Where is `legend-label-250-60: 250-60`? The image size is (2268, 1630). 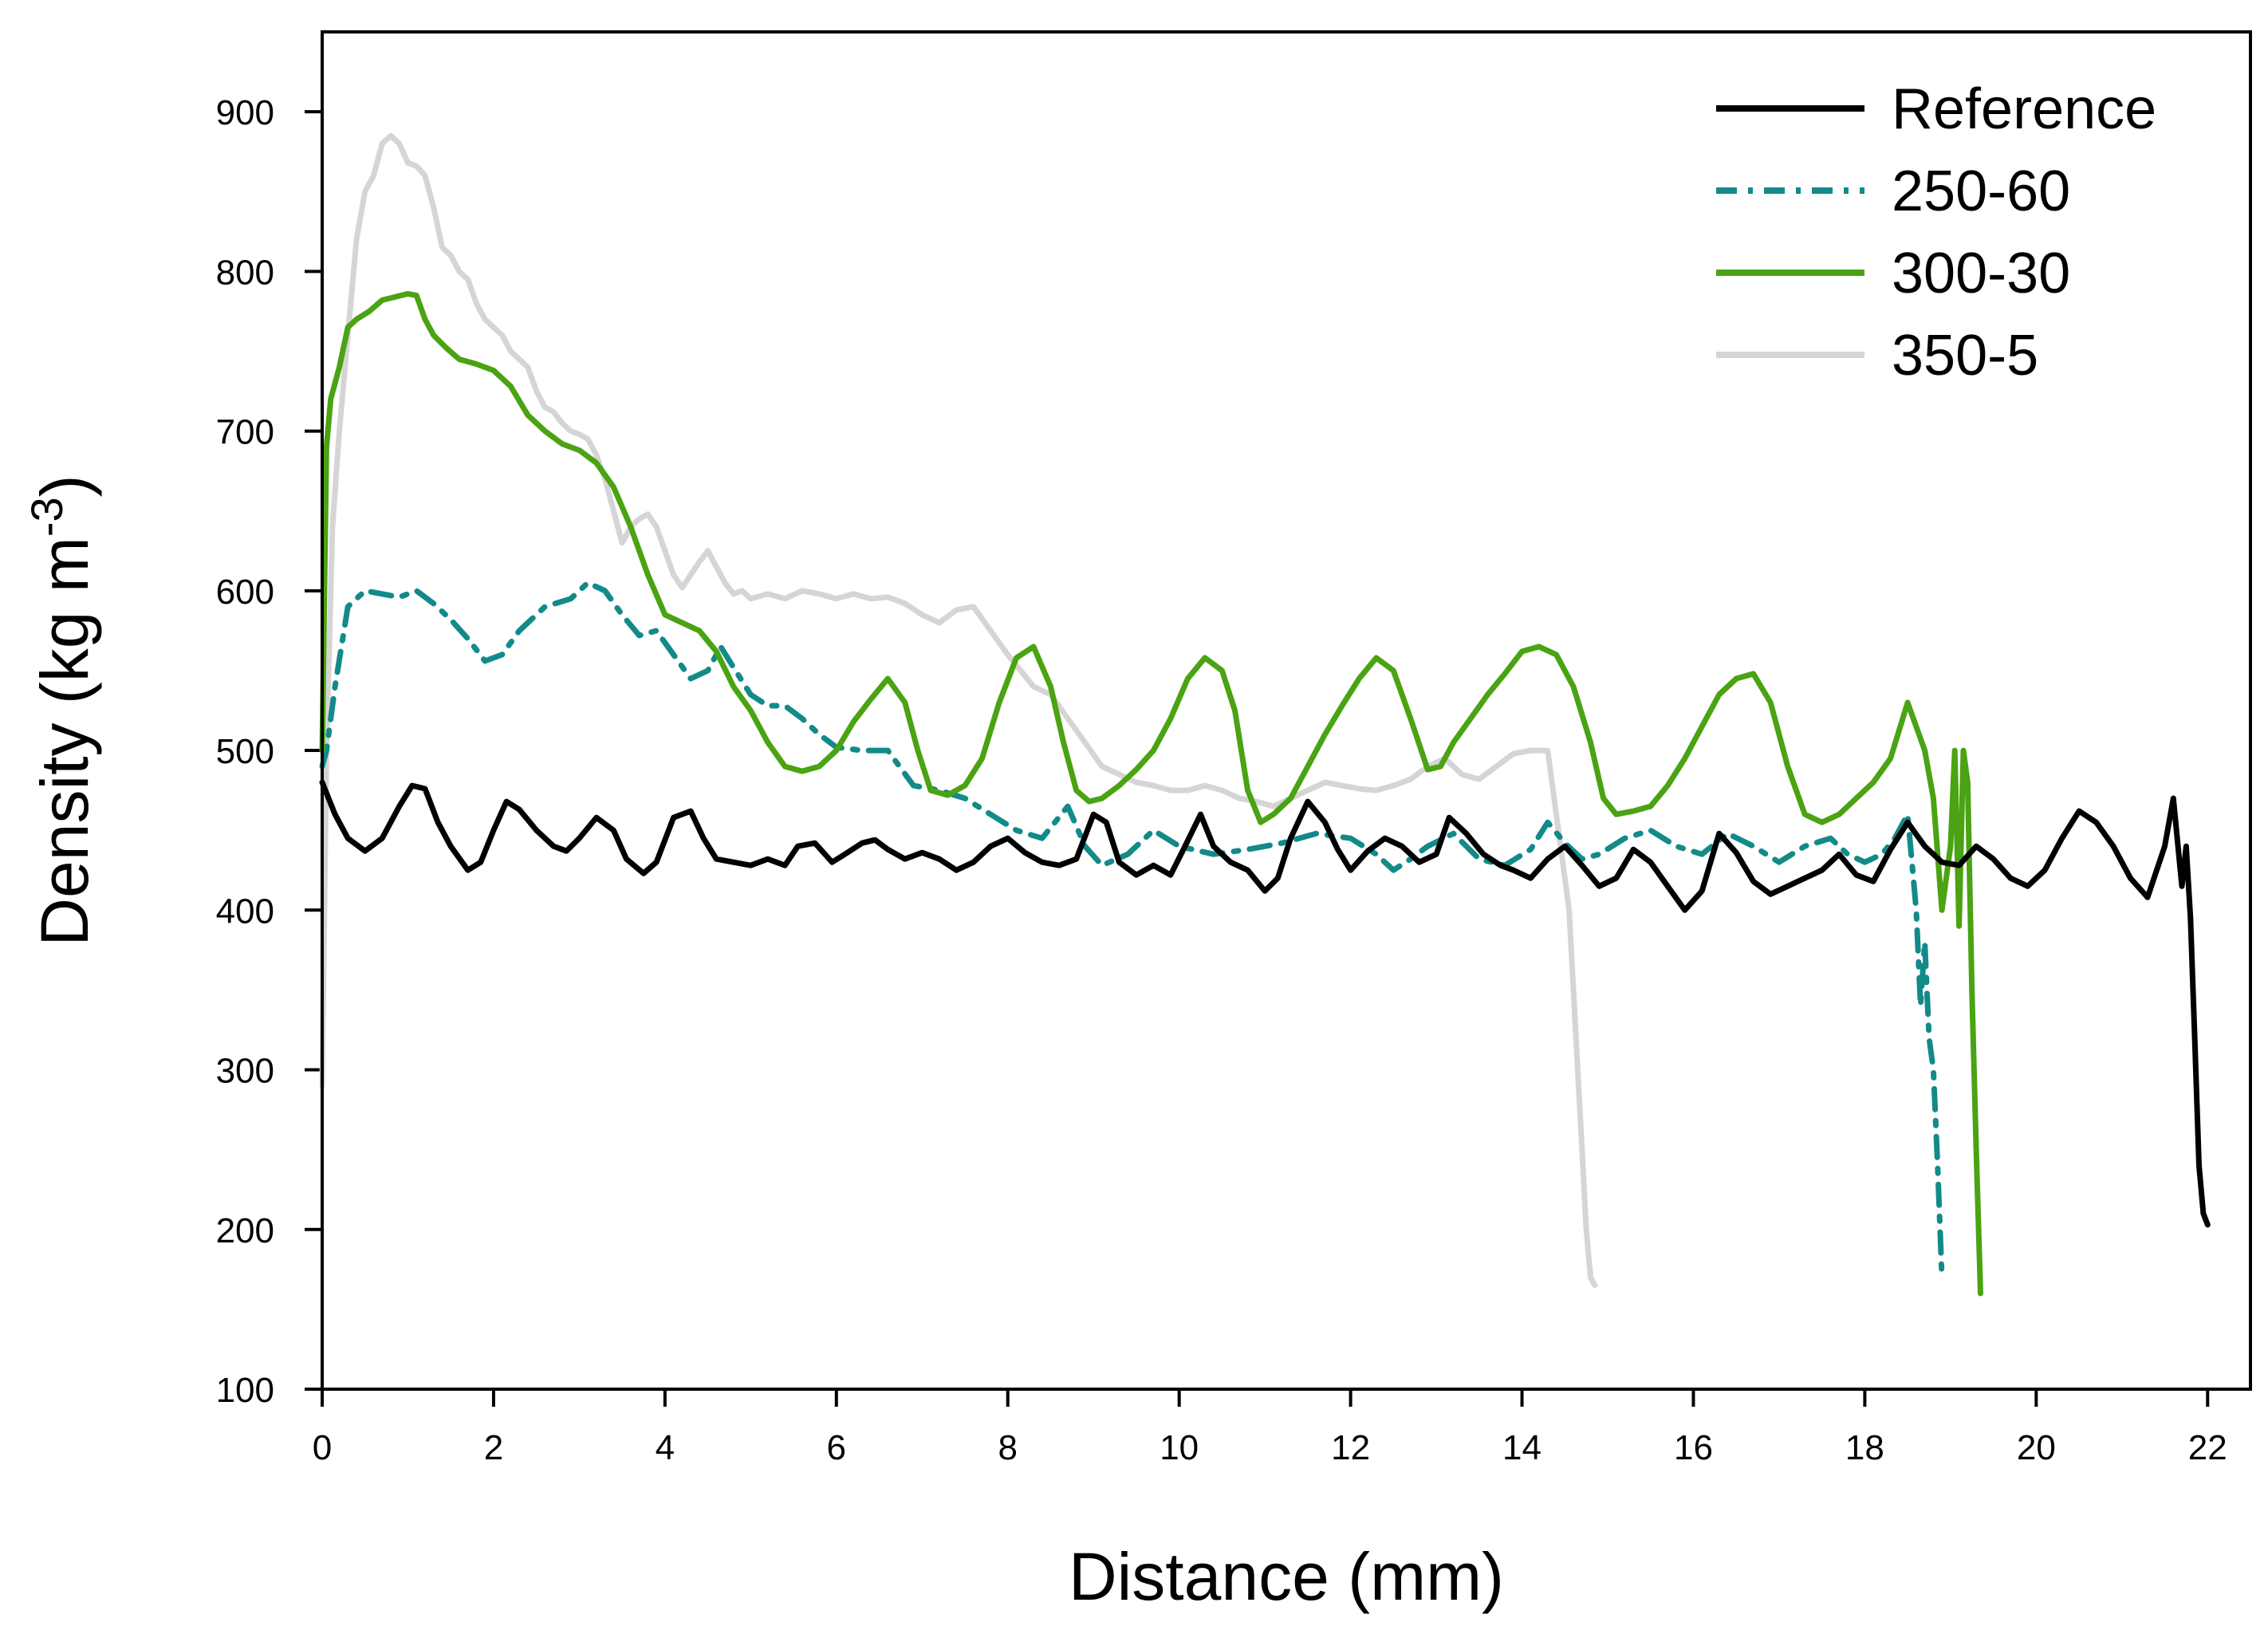 legend-label-250-60: 250-60 is located at coordinates (1981, 191).